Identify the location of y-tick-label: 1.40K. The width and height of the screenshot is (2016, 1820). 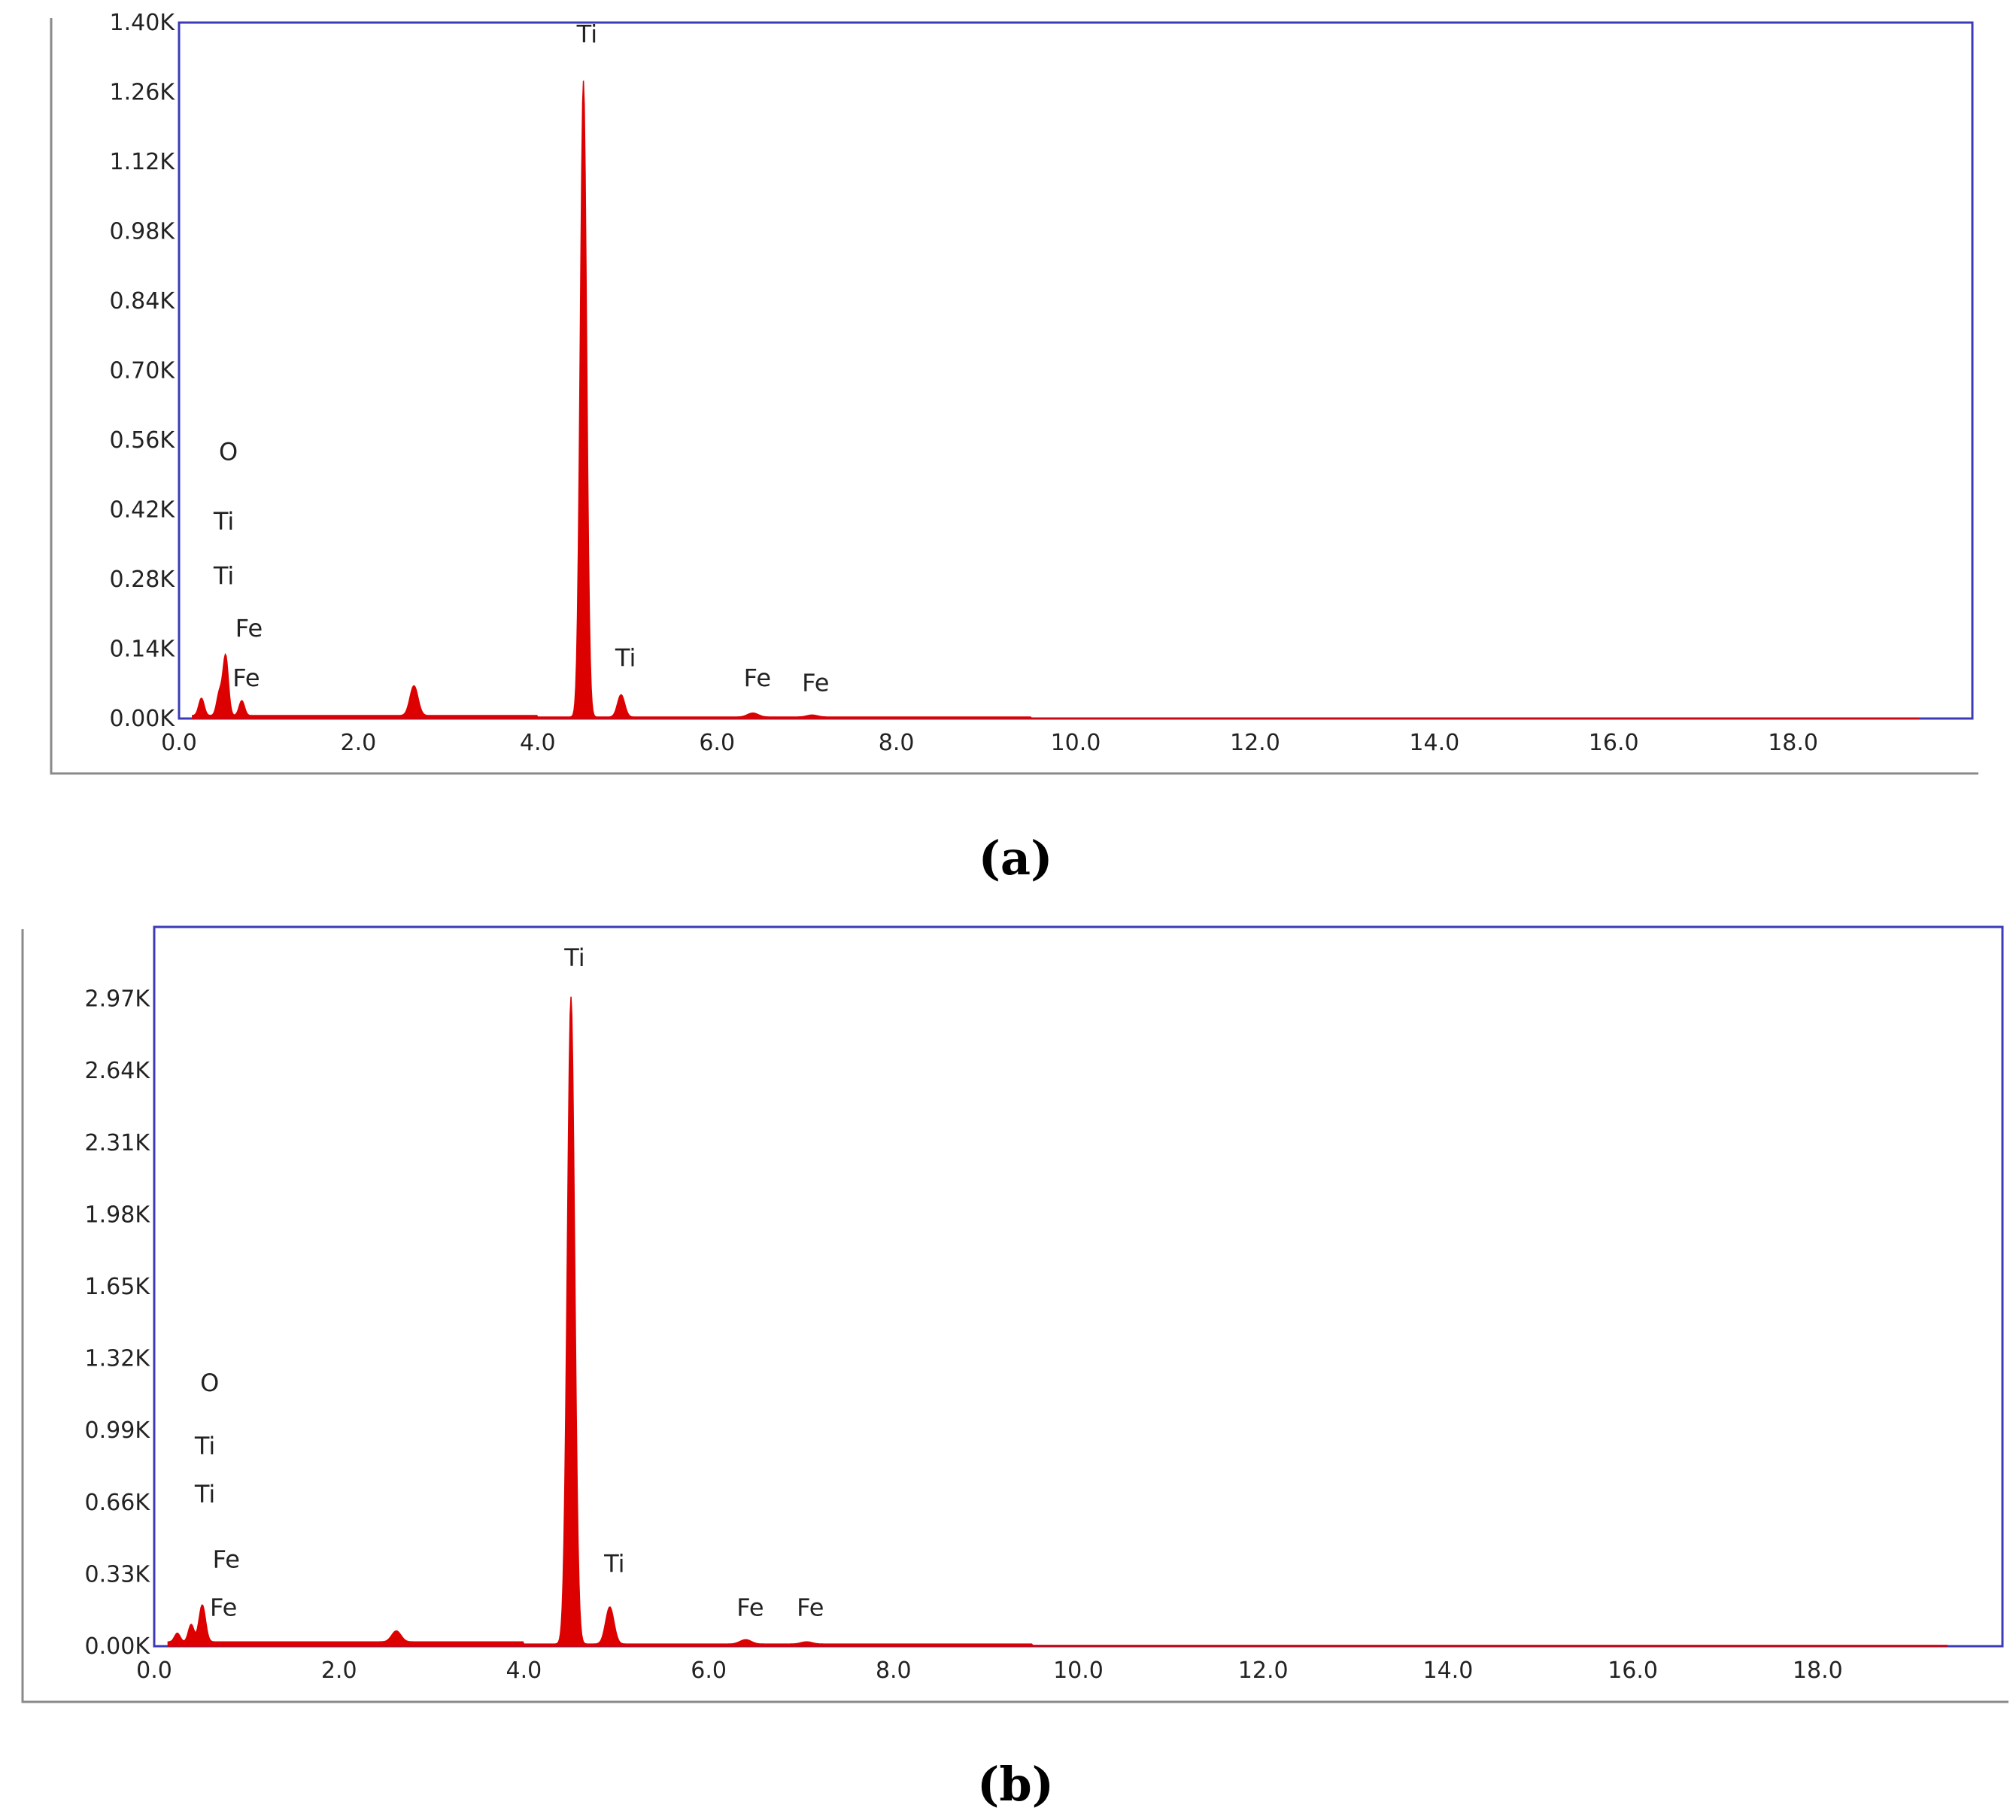
(143, 23).